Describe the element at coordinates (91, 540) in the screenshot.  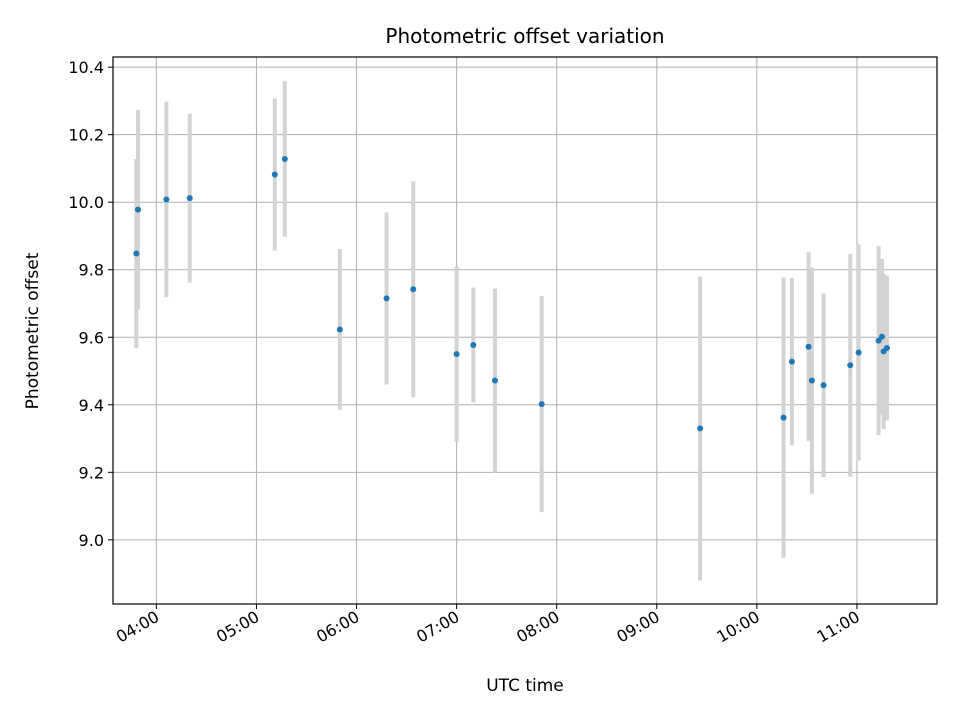
I see `y-tick-label: 9.0` at that location.